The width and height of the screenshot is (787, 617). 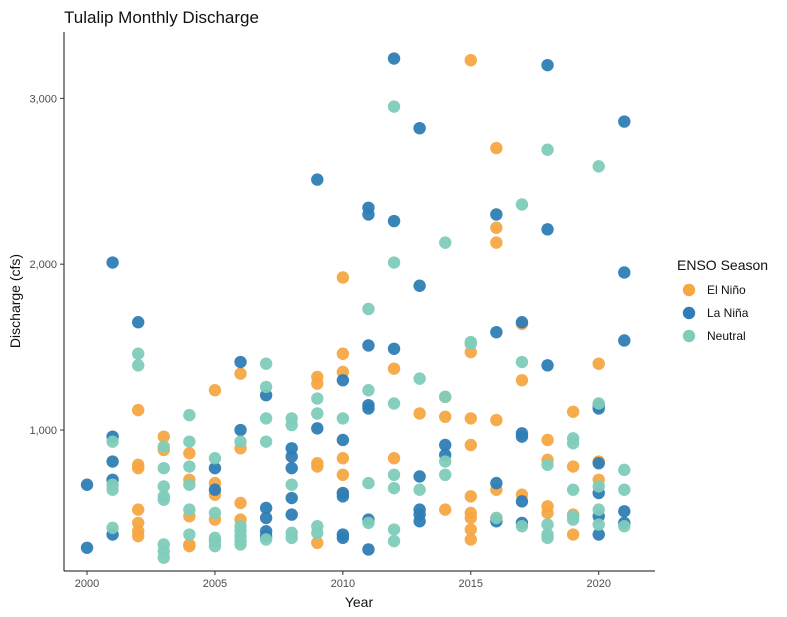 What do you see at coordinates (689, 313) in the screenshot?
I see `legend-key-la-ni-a` at bounding box center [689, 313].